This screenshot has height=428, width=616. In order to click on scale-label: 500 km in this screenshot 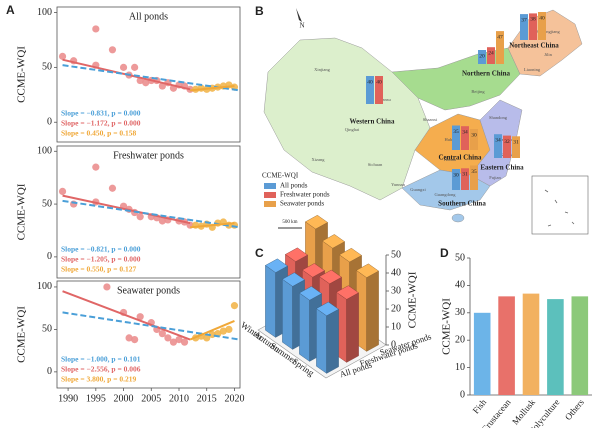, I will do `click(289, 222)`.